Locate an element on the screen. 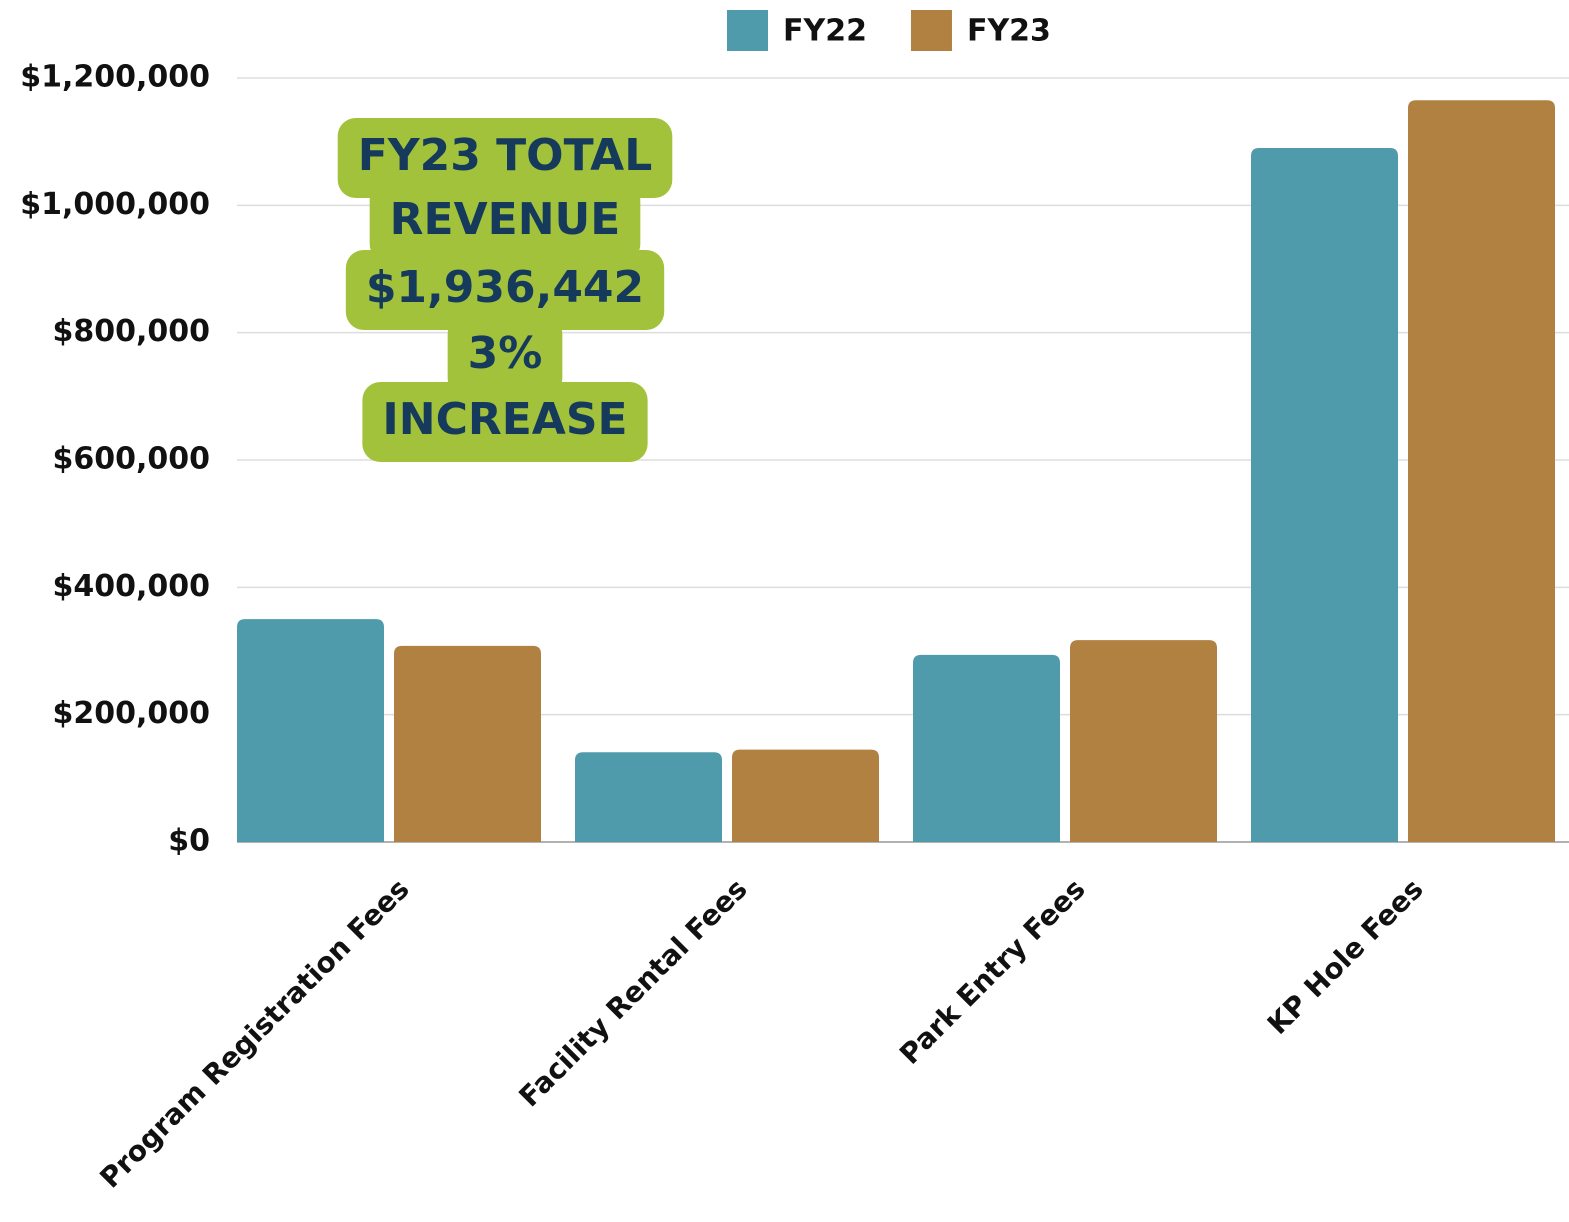  x-tick-label: Program Registration Fees is located at coordinates (254, 1033).